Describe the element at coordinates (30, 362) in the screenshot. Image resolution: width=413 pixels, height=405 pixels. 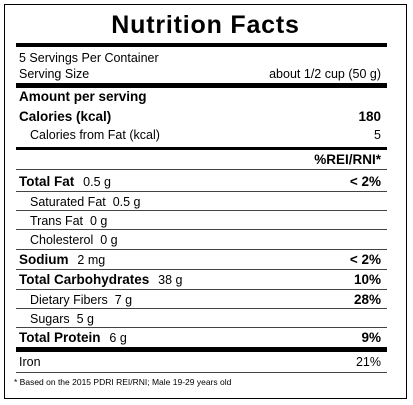
I see `iron-label: Iron` at that location.